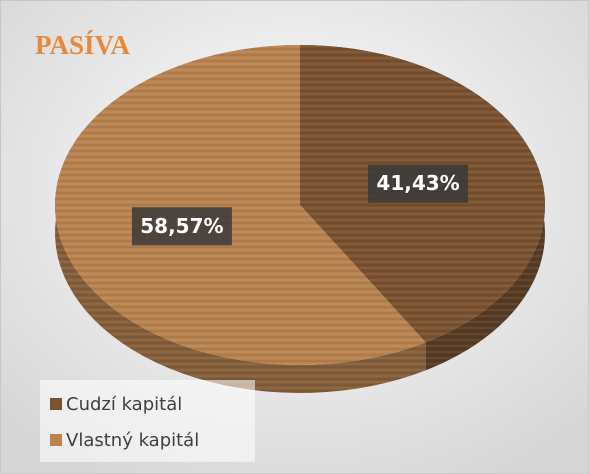  What do you see at coordinates (83, 45) in the screenshot?
I see `chart-title: PASÍVA` at bounding box center [83, 45].